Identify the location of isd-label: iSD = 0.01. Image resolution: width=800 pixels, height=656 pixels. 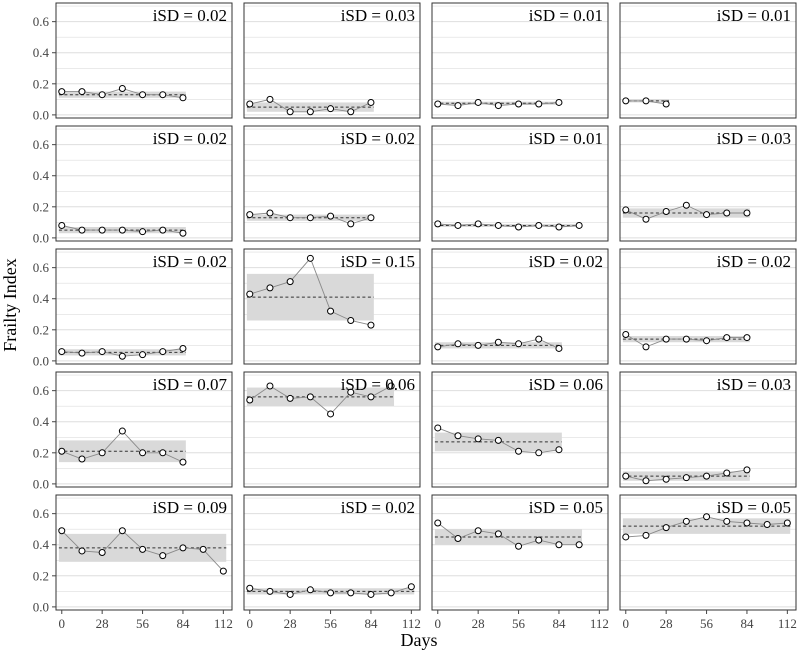
(566, 15).